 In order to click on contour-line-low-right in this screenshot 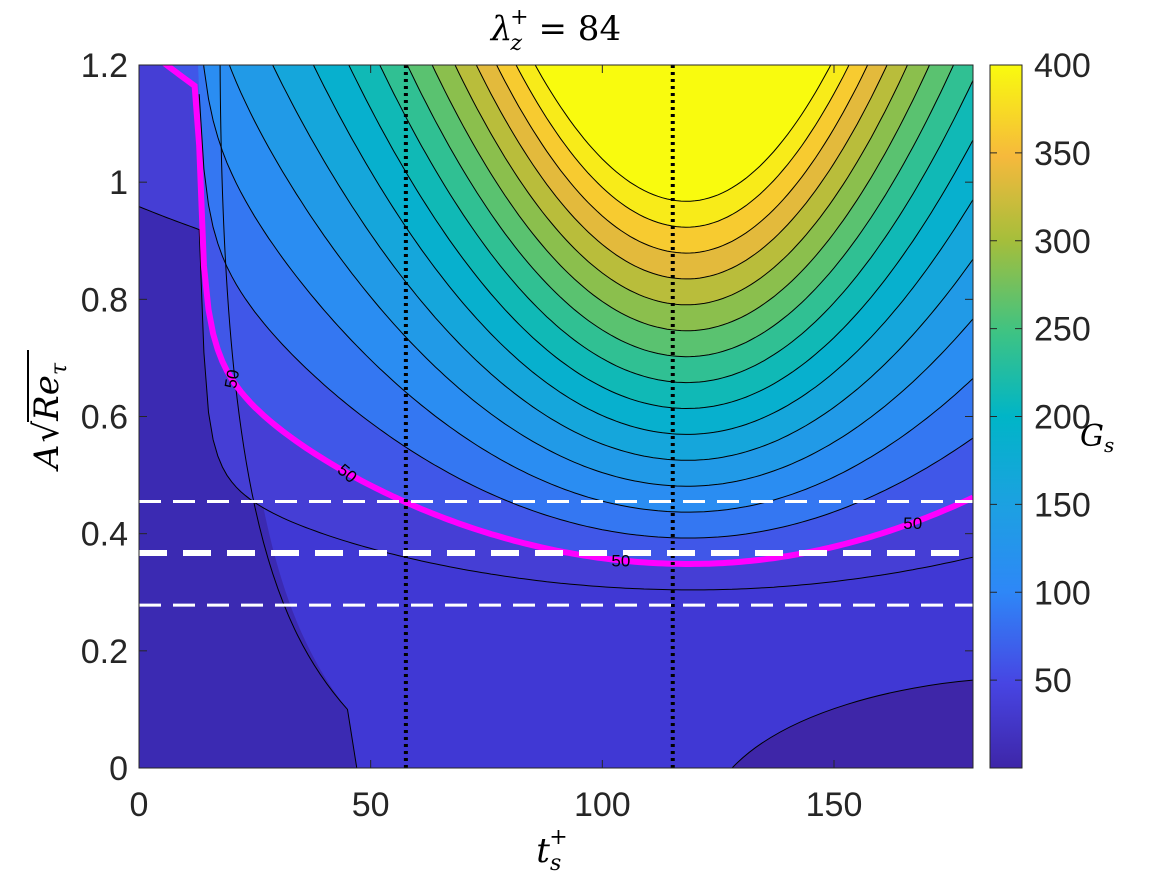, I will do `click(852, 723)`.